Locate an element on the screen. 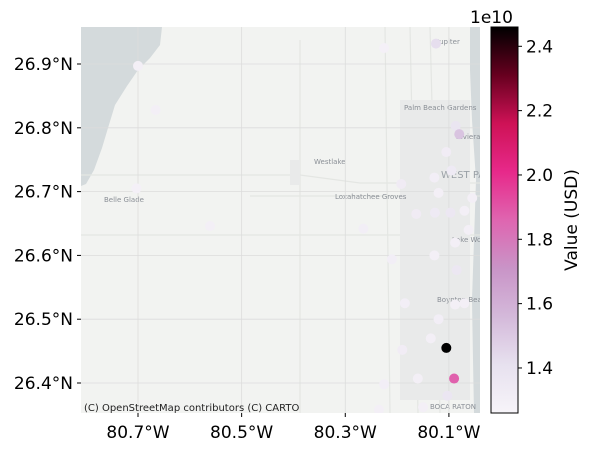  colorbar-tick-label-3: 2.0 is located at coordinates (539, 176).